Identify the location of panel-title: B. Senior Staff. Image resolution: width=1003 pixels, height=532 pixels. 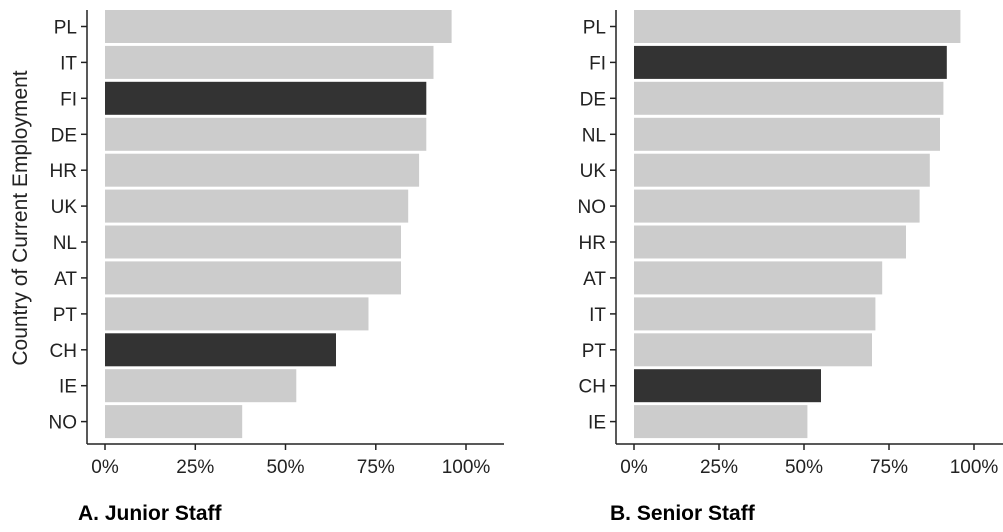
(683, 513).